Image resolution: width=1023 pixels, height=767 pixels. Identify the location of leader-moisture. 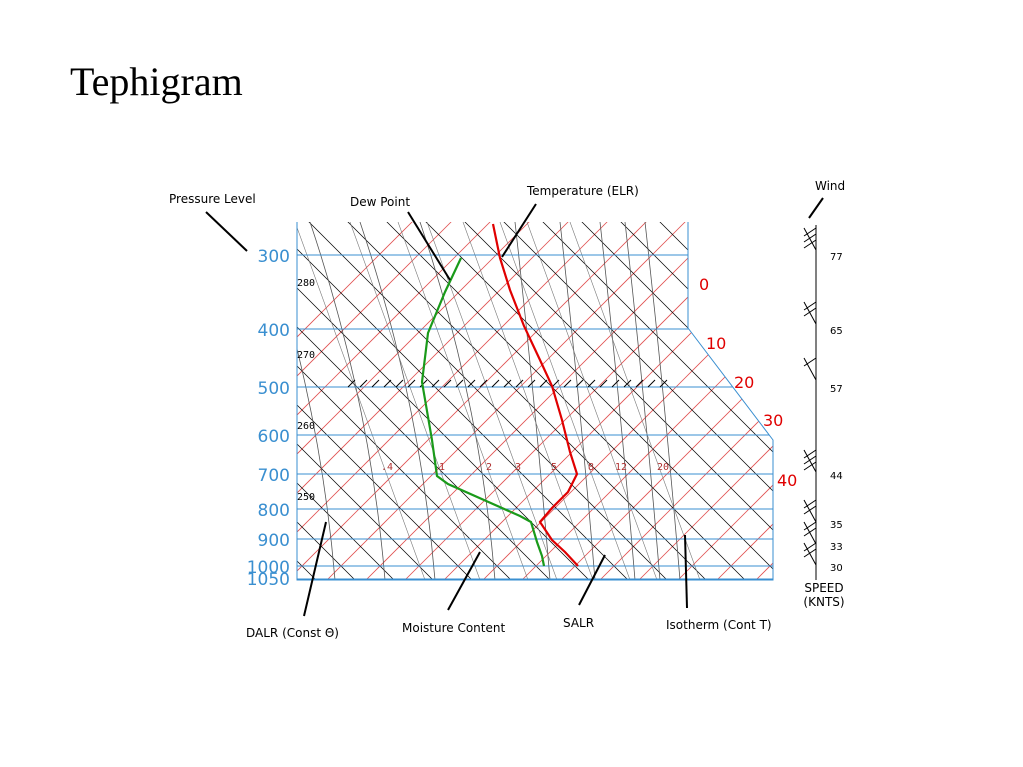
(464, 581).